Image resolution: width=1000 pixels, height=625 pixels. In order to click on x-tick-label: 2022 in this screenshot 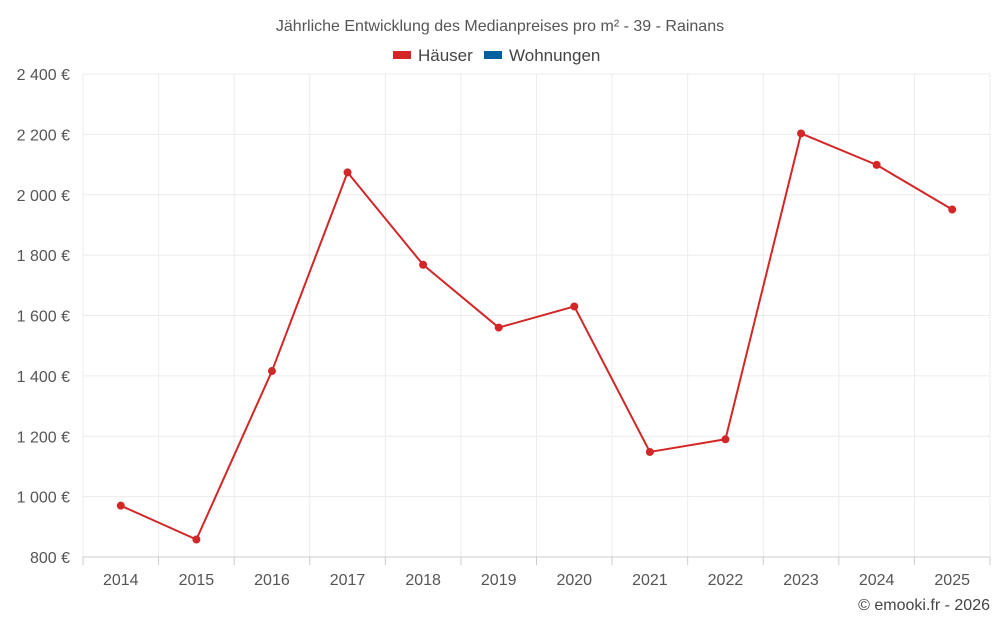, I will do `click(726, 580)`.